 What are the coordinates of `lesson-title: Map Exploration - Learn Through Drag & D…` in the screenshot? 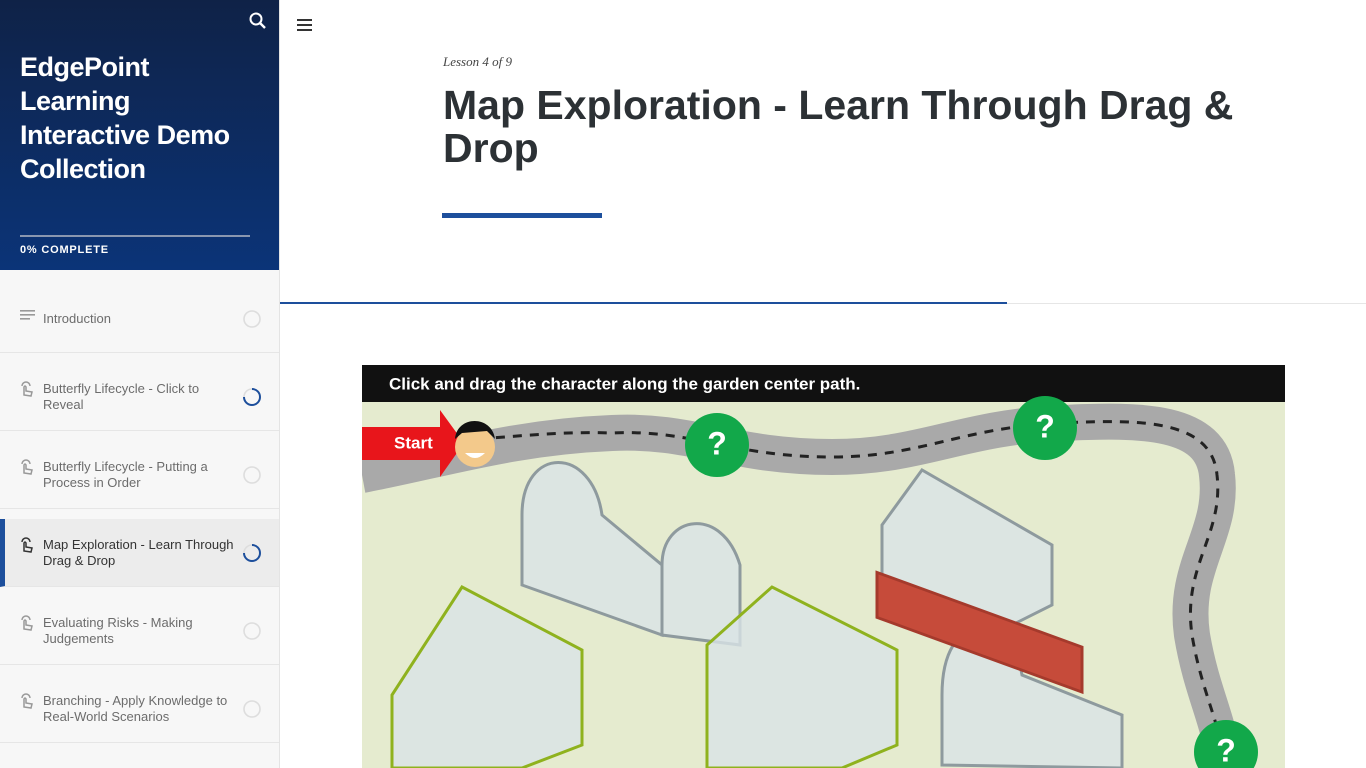 It's located at (838, 126).